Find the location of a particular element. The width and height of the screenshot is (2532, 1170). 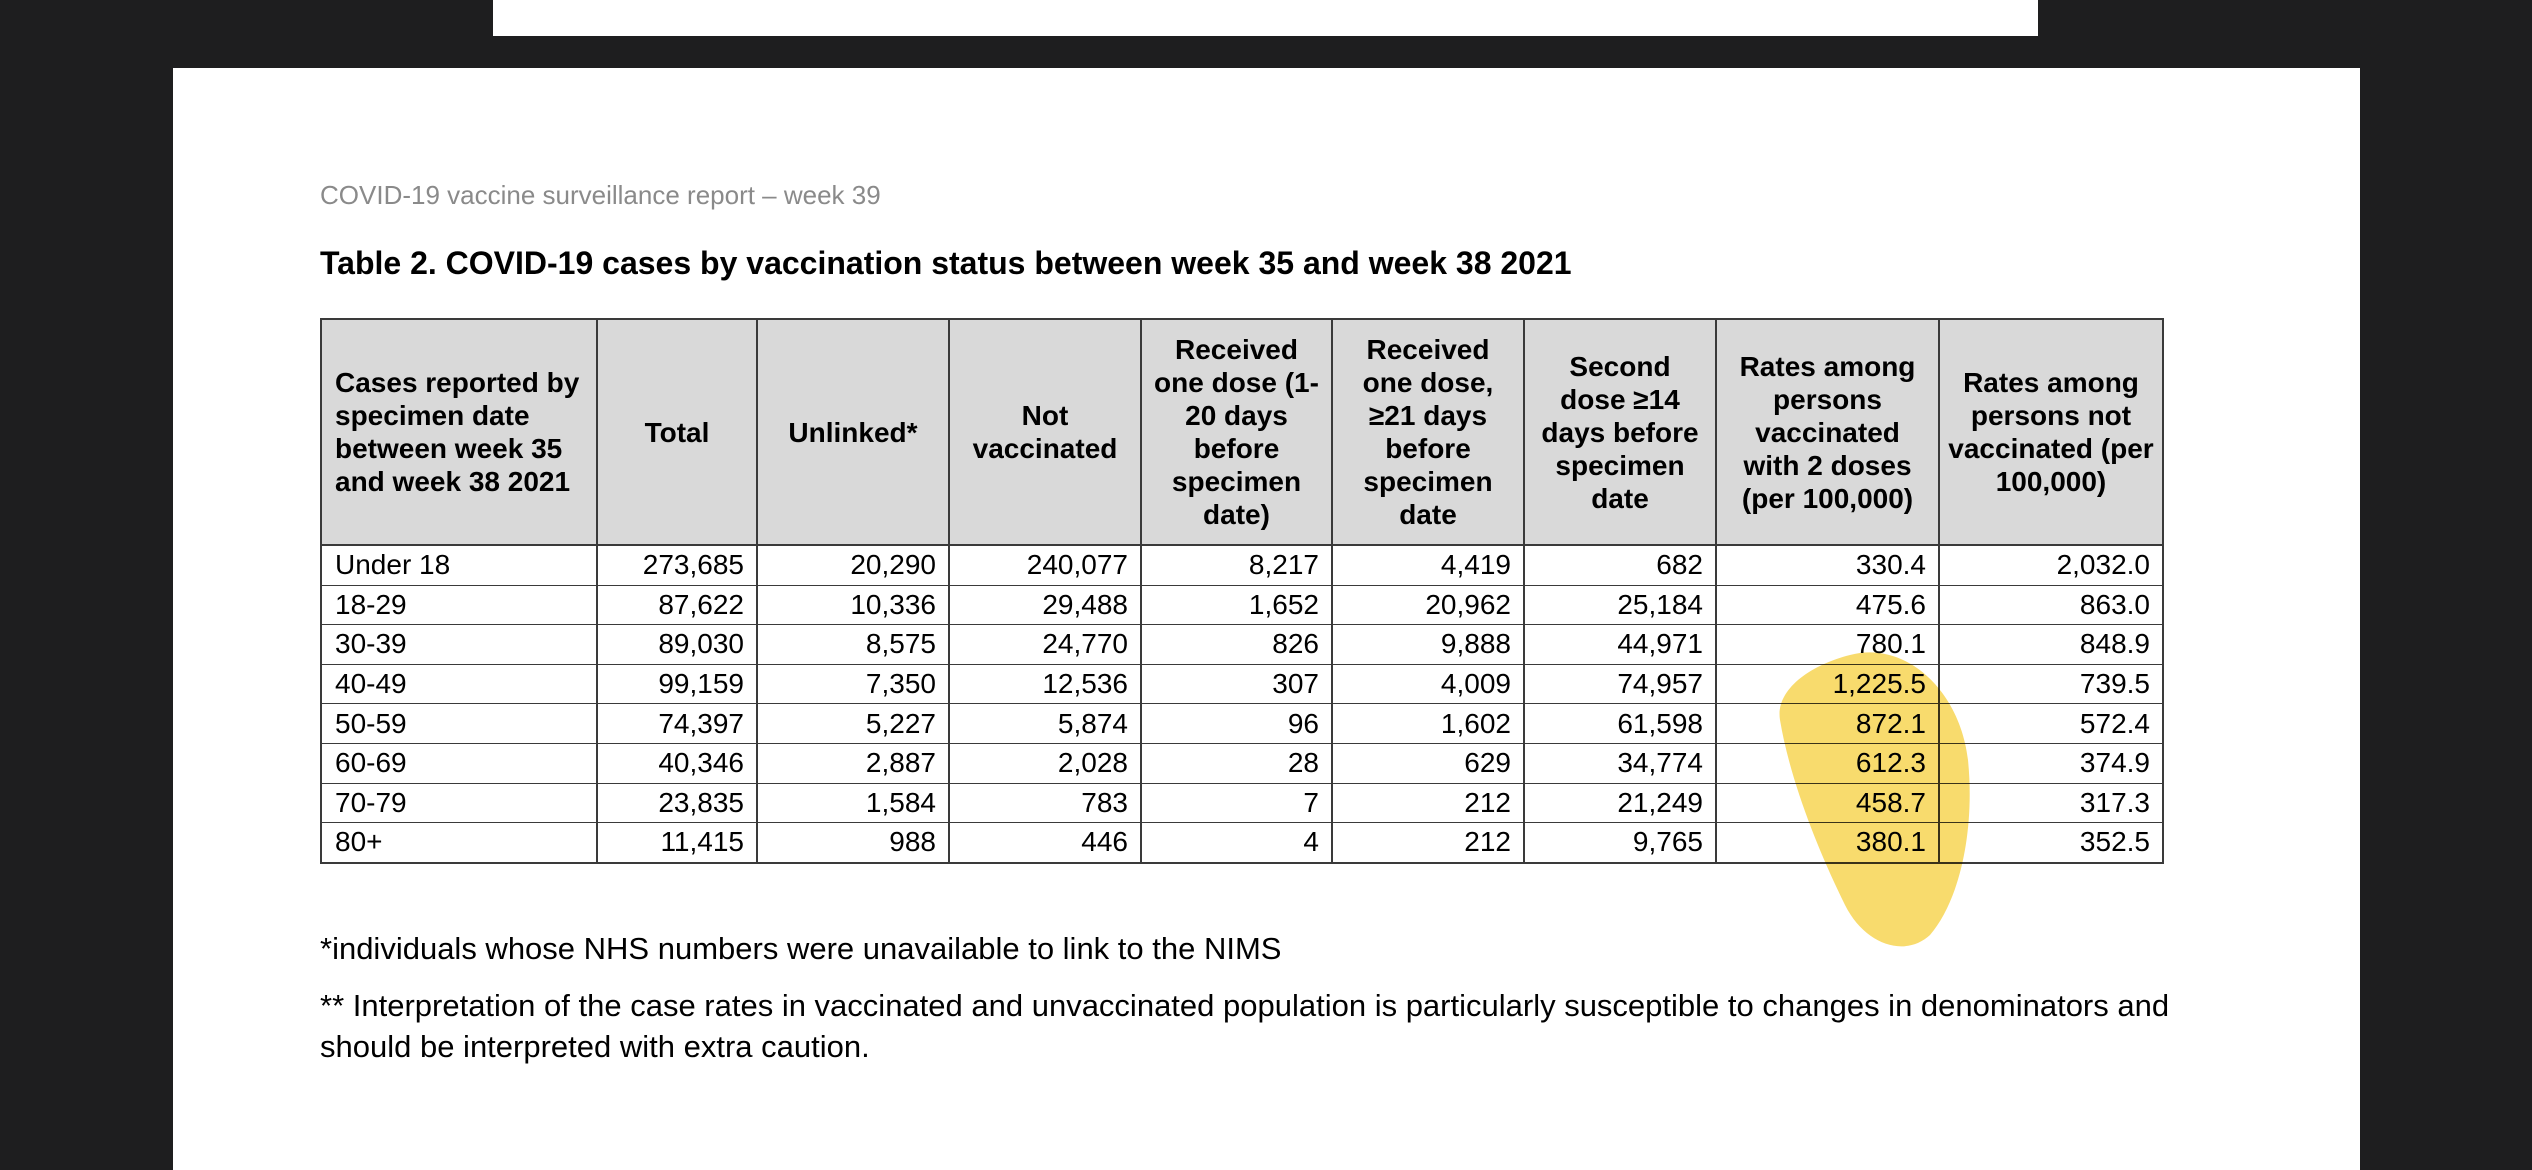

table-row: 70-79 23,835 1,584 783 7 212 21,249 458.7 317.3 is located at coordinates (1242, 802).